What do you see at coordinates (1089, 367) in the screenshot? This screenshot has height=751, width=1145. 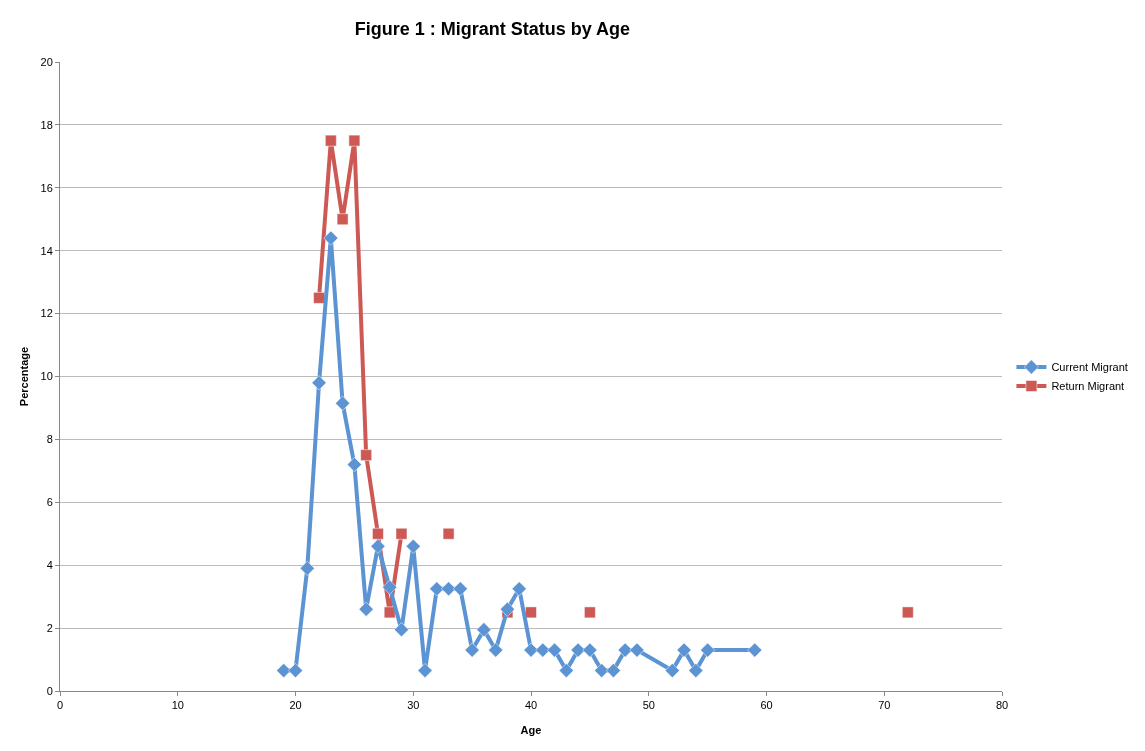 I see `legend-label: Current Migrant` at bounding box center [1089, 367].